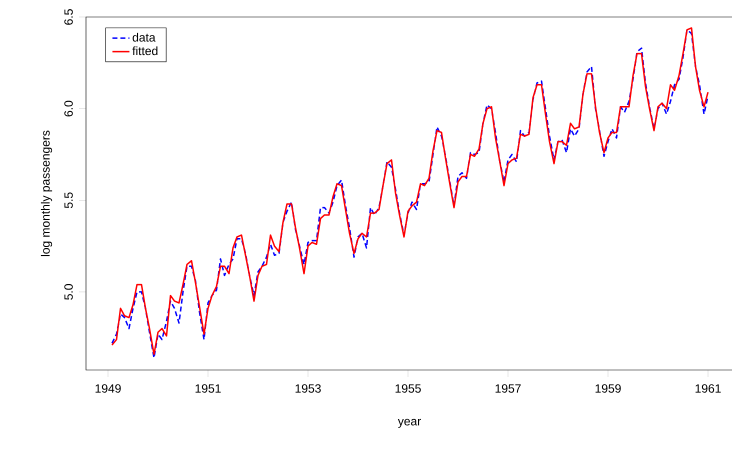  What do you see at coordinates (68, 200) in the screenshot?
I see `y-tick-label: 5.5` at bounding box center [68, 200].